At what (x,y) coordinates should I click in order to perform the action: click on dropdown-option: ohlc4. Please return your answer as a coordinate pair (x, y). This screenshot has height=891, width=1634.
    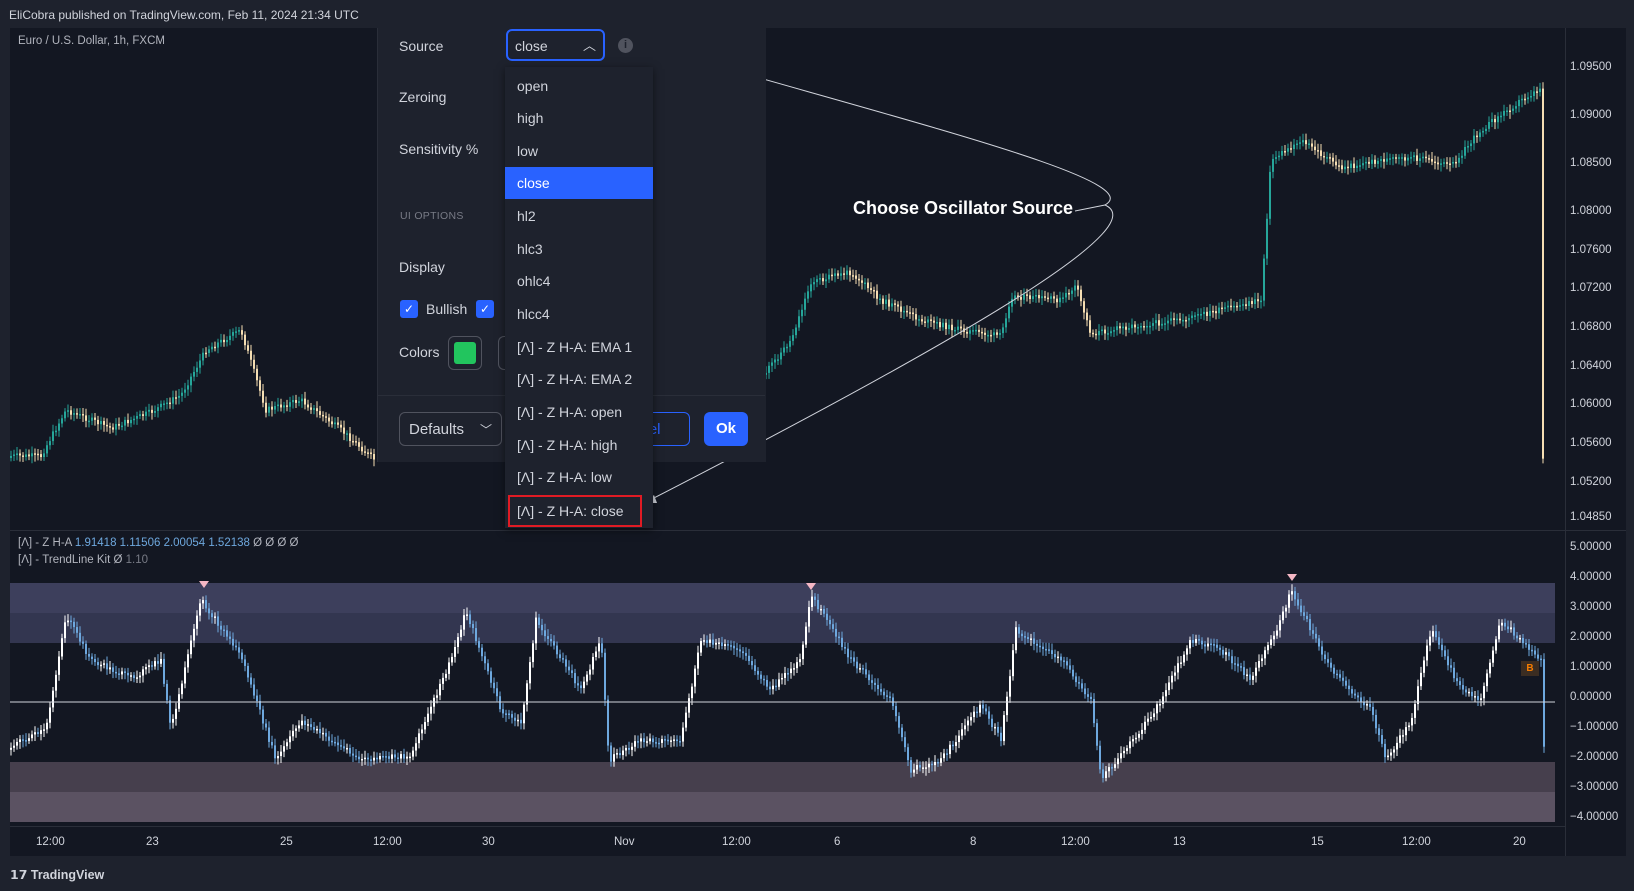
    Looking at the image, I should click on (534, 281).